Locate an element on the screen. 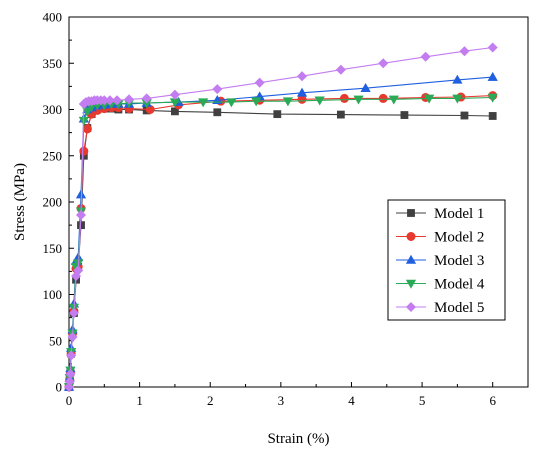 This screenshot has height=459, width=550. legend-entry: Model 1 is located at coordinates (440, 214).